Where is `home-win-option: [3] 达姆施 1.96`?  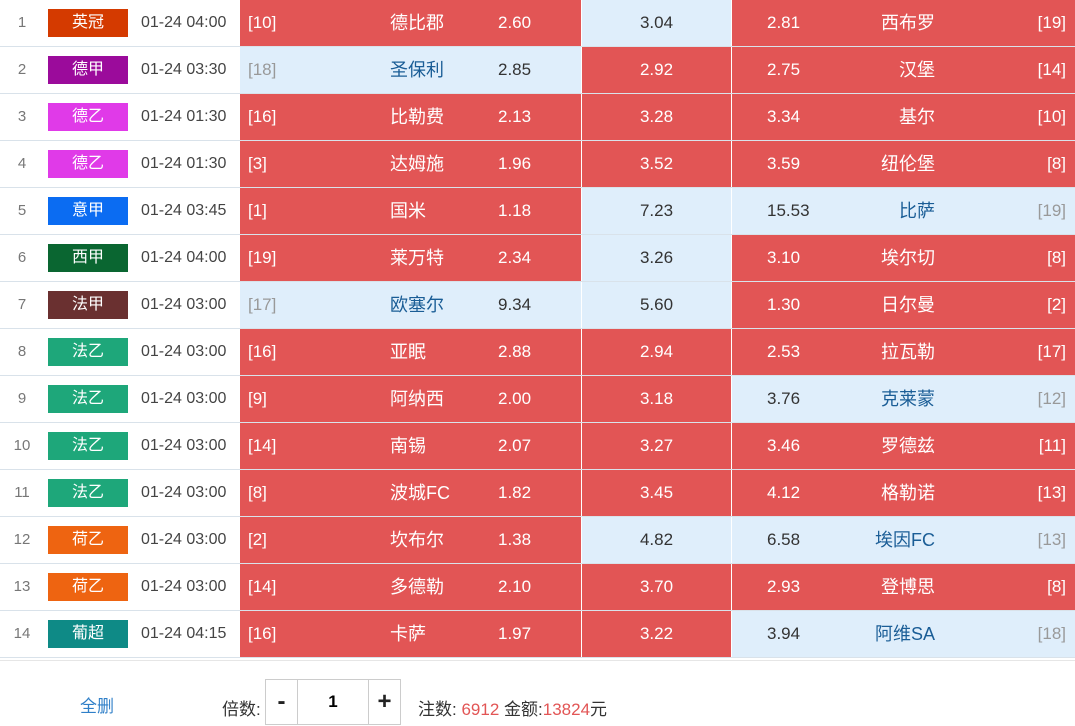
home-win-option: [3] 达姆施 1.96 is located at coordinates (410, 164).